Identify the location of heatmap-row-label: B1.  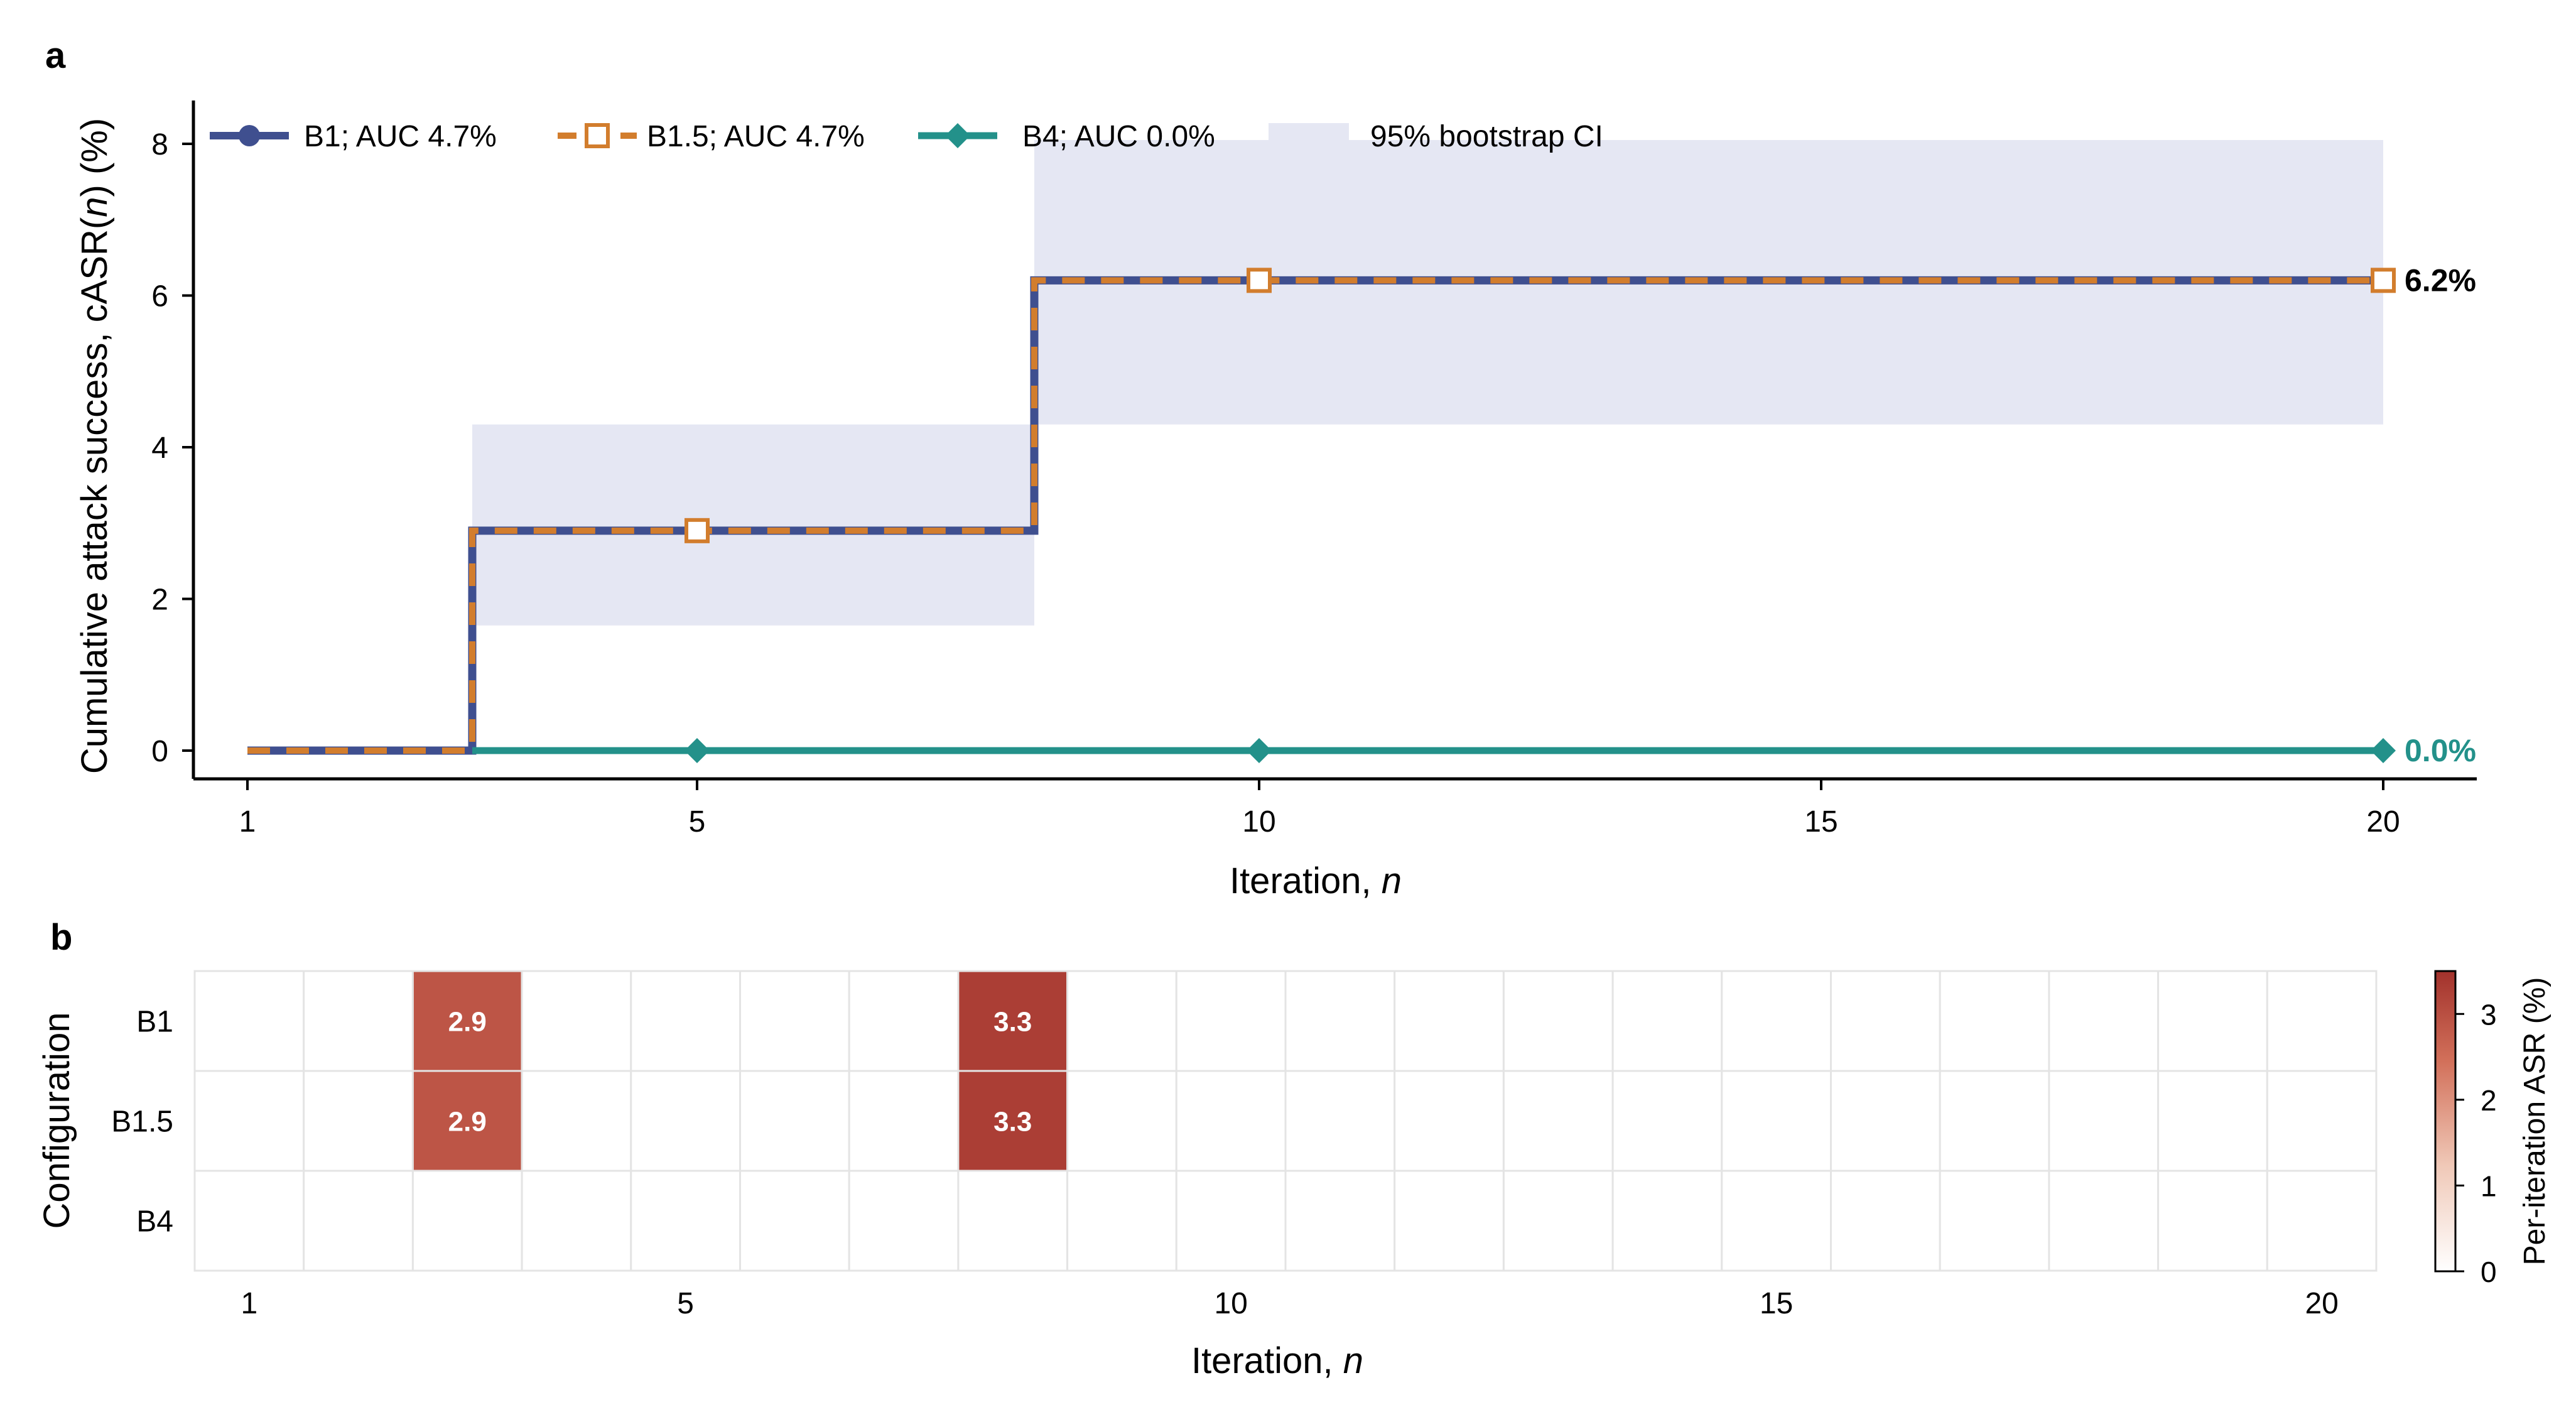
(155, 1022).